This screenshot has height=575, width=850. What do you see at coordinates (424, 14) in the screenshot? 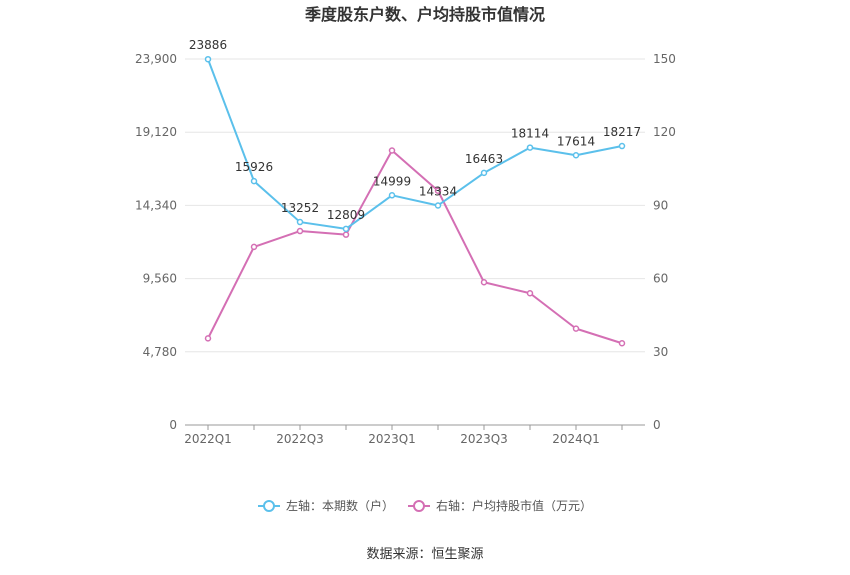
I see `chart-title: 季度股东户数、户均持股市值情况` at bounding box center [424, 14].